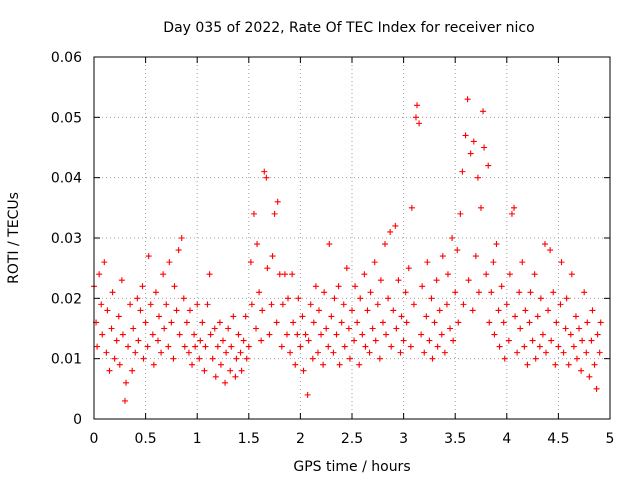  What do you see at coordinates (66, 299) in the screenshot?
I see `y-tick-label: 0.02` at bounding box center [66, 299].